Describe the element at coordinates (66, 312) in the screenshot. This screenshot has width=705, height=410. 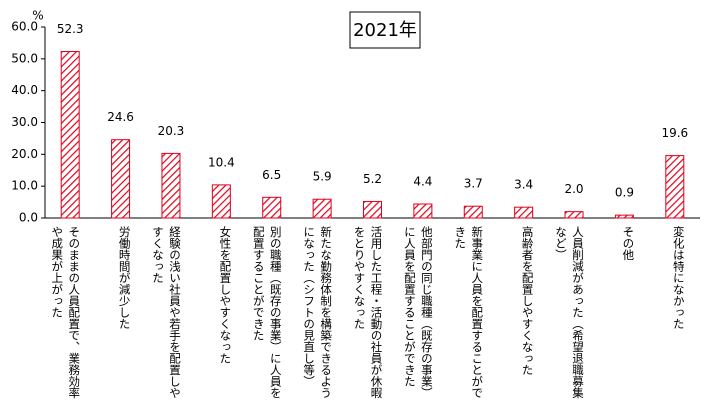
I see `x-tick-label: そのままの人員配置で、業務効率や成果が上がった` at that location.